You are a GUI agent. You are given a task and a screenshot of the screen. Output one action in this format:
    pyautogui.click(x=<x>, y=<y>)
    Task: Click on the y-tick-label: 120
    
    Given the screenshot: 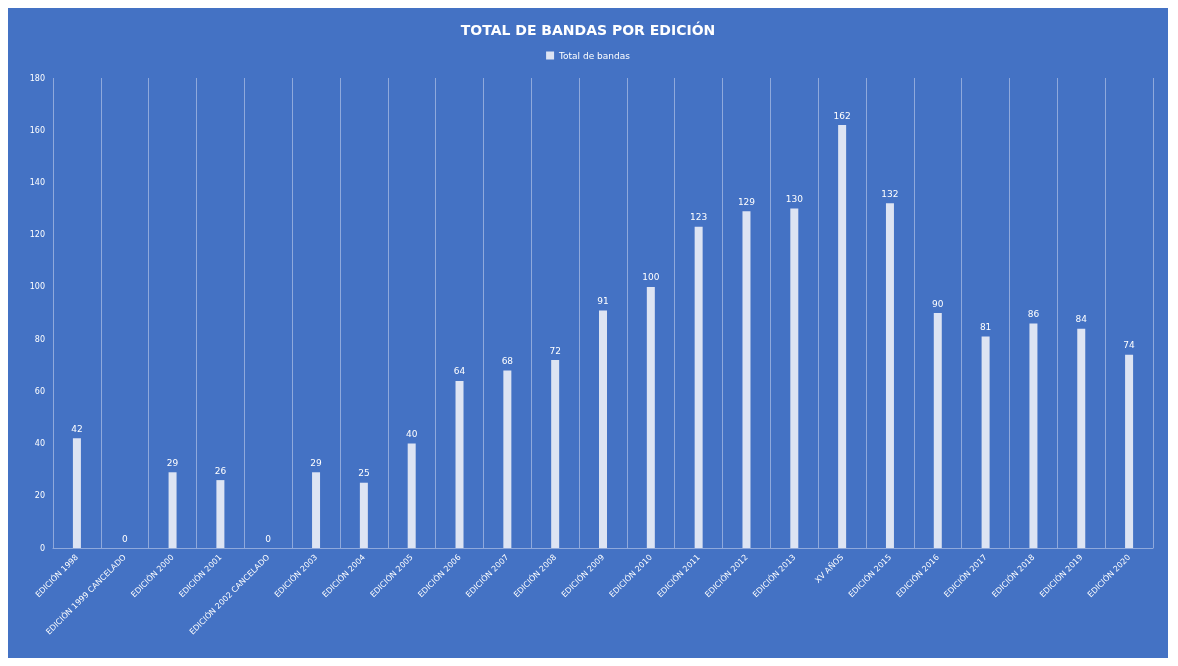 What is the action you would take?
    pyautogui.click(x=37, y=235)
    